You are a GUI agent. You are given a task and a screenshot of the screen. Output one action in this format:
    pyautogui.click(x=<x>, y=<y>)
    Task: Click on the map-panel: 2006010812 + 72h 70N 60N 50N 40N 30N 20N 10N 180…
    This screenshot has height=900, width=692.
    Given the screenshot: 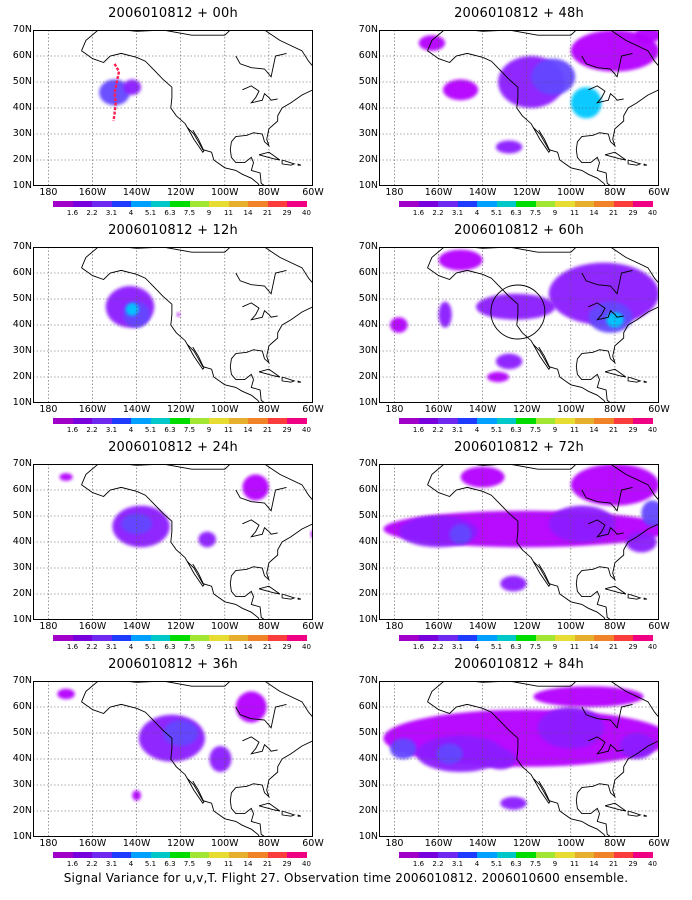 What is the action you would take?
    pyautogui.click(x=519, y=542)
    